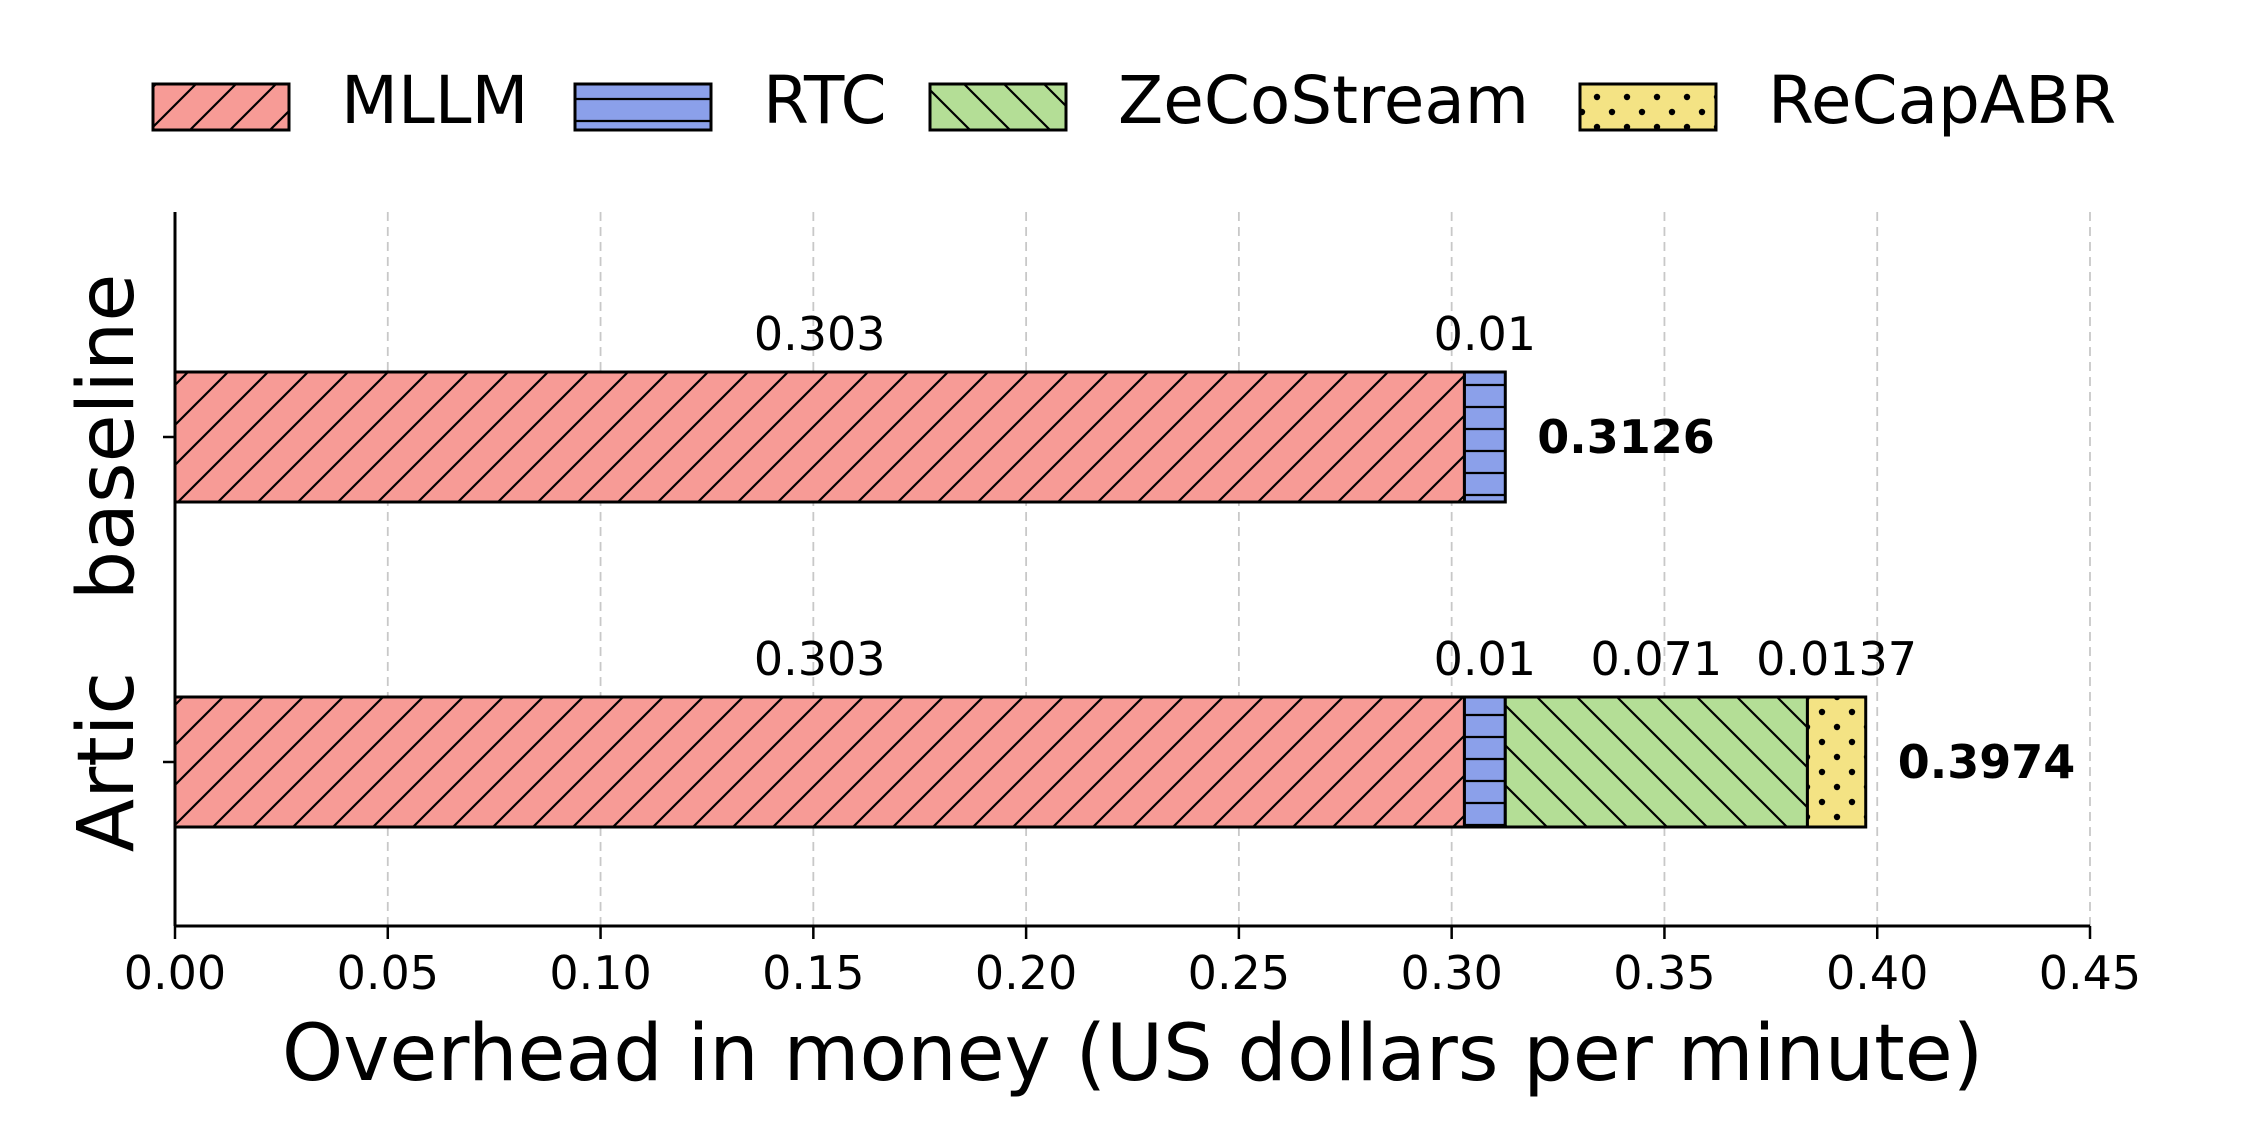  I want to click on xtick-label-0-35: 0.35, so click(1664, 973).